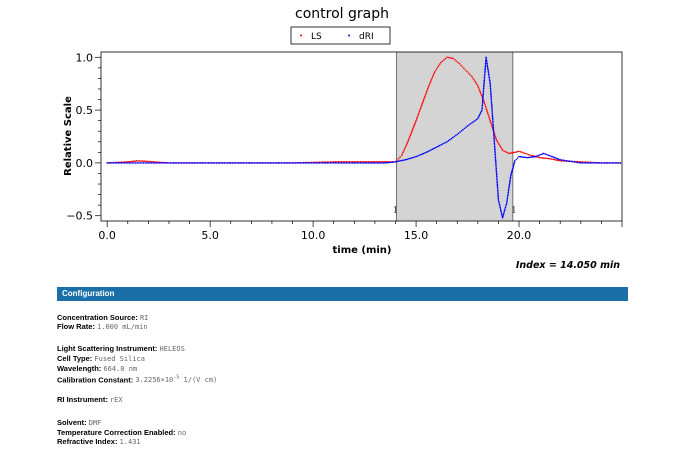 Image resolution: width=685 pixels, height=459 pixels. What do you see at coordinates (95, 423) in the screenshot?
I see `solvent-value: DMF` at bounding box center [95, 423].